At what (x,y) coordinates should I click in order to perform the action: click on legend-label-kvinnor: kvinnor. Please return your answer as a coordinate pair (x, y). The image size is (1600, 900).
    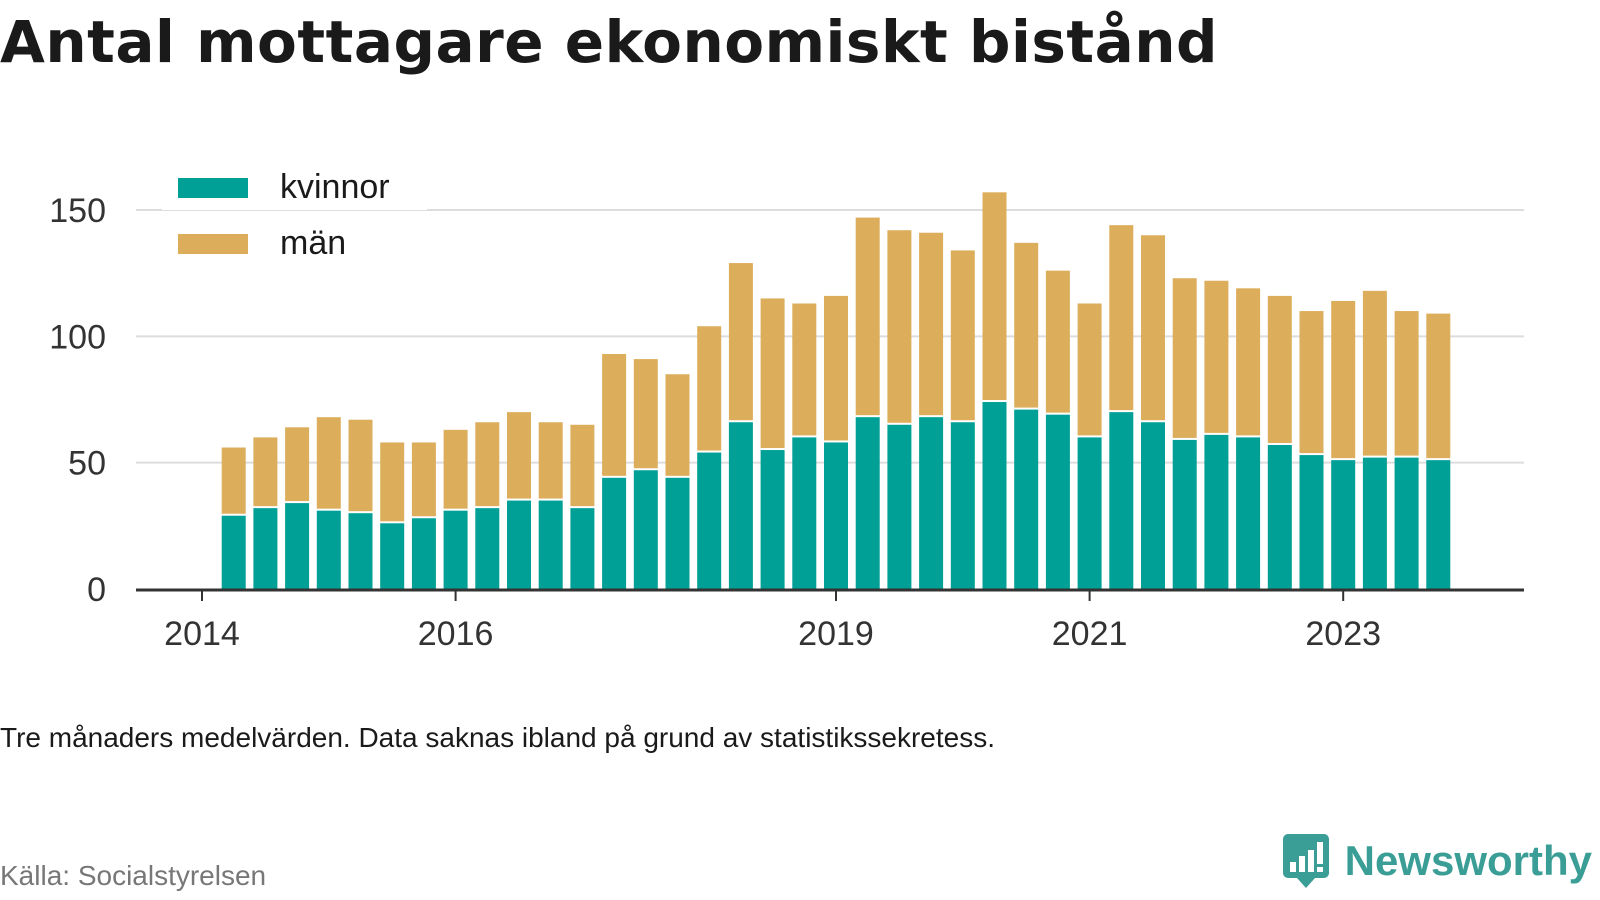
    Looking at the image, I should click on (335, 187).